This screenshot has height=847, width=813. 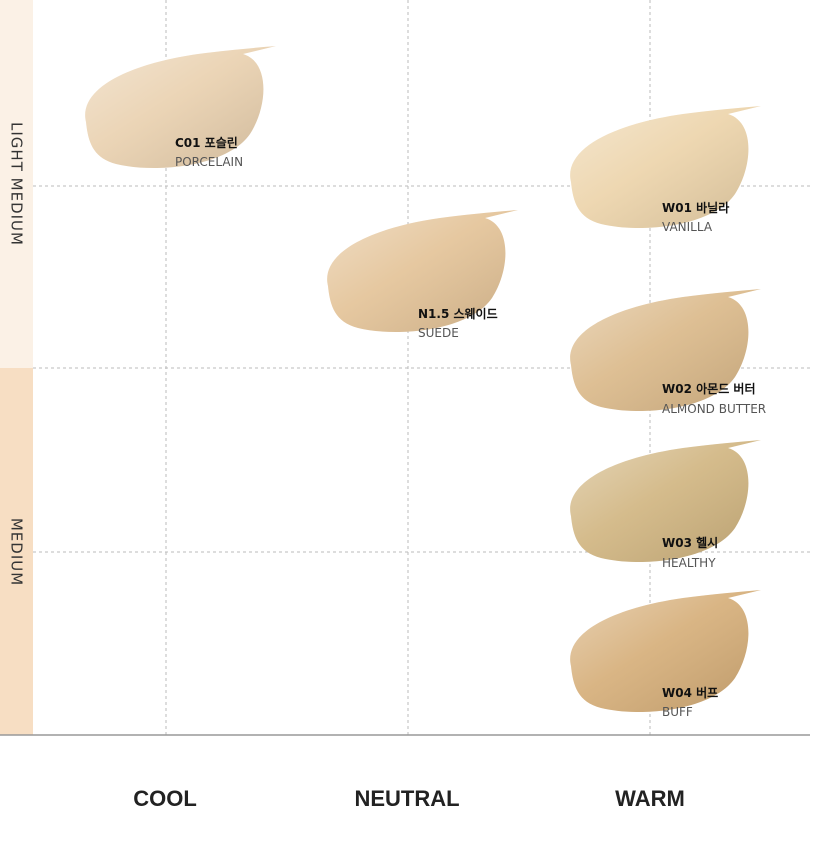 What do you see at coordinates (677, 712) in the screenshot?
I see `shade-name: BUFF` at bounding box center [677, 712].